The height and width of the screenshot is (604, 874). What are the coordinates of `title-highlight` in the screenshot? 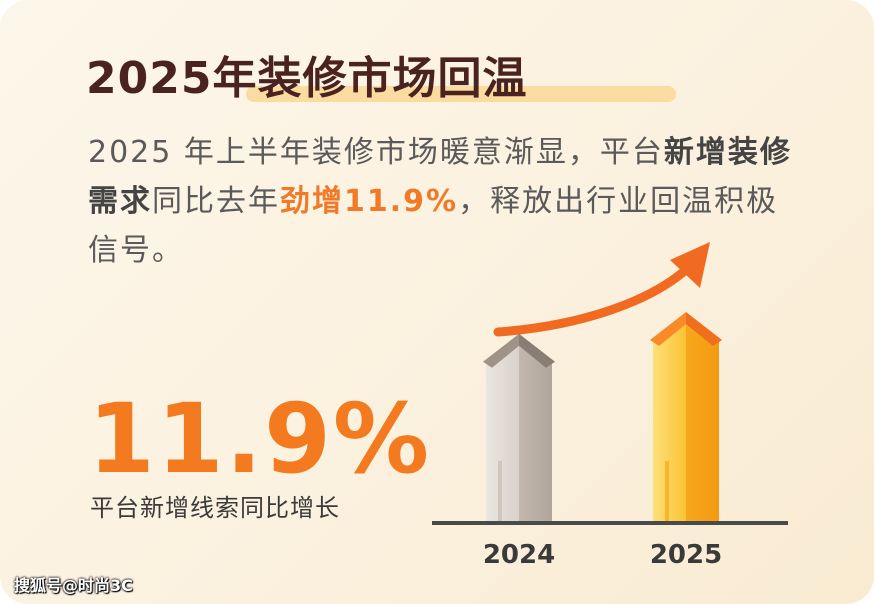 It's located at (461, 94).